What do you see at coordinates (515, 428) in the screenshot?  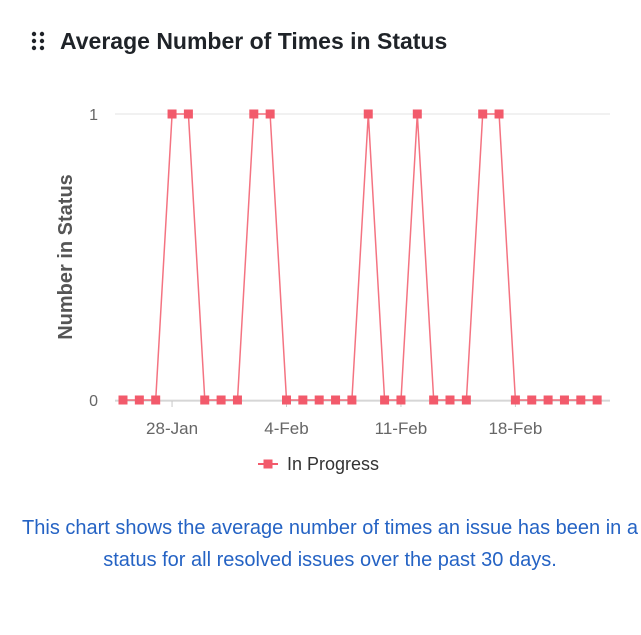 I see `x-tick-label: 18-Feb` at bounding box center [515, 428].